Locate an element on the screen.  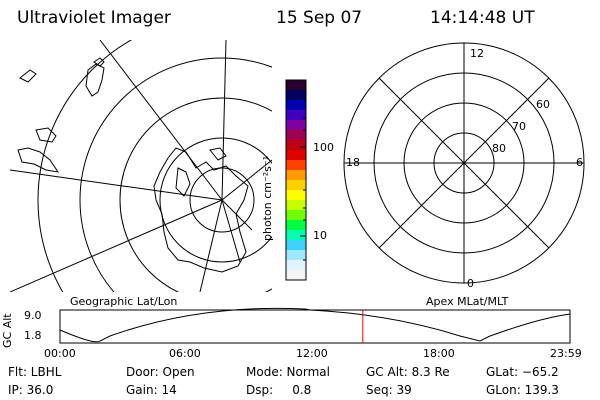
altitude-xtick: 00:00 is located at coordinates (60, 353).